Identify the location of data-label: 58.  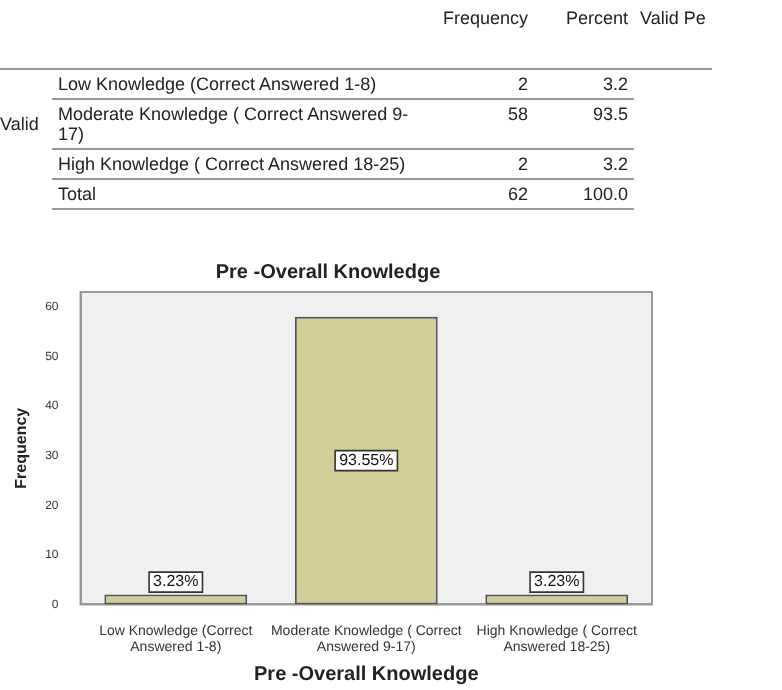
(484, 124).